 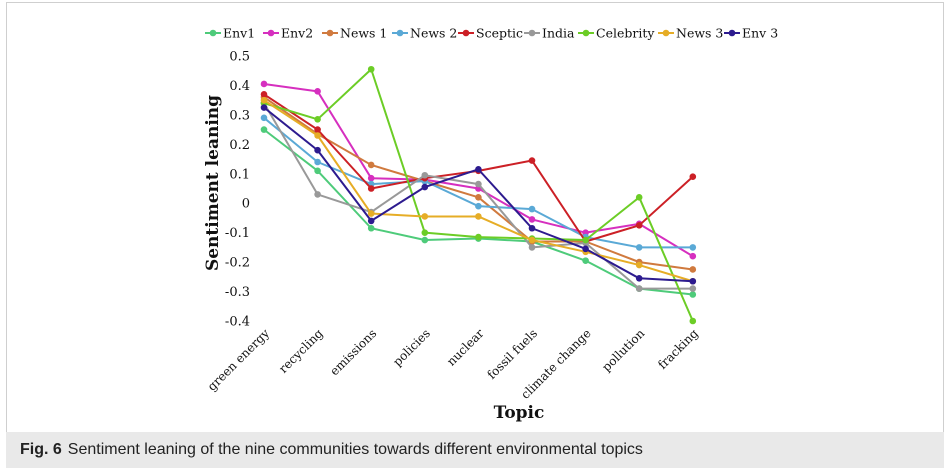 I want to click on legend-item: News 3, so click(x=690, y=33).